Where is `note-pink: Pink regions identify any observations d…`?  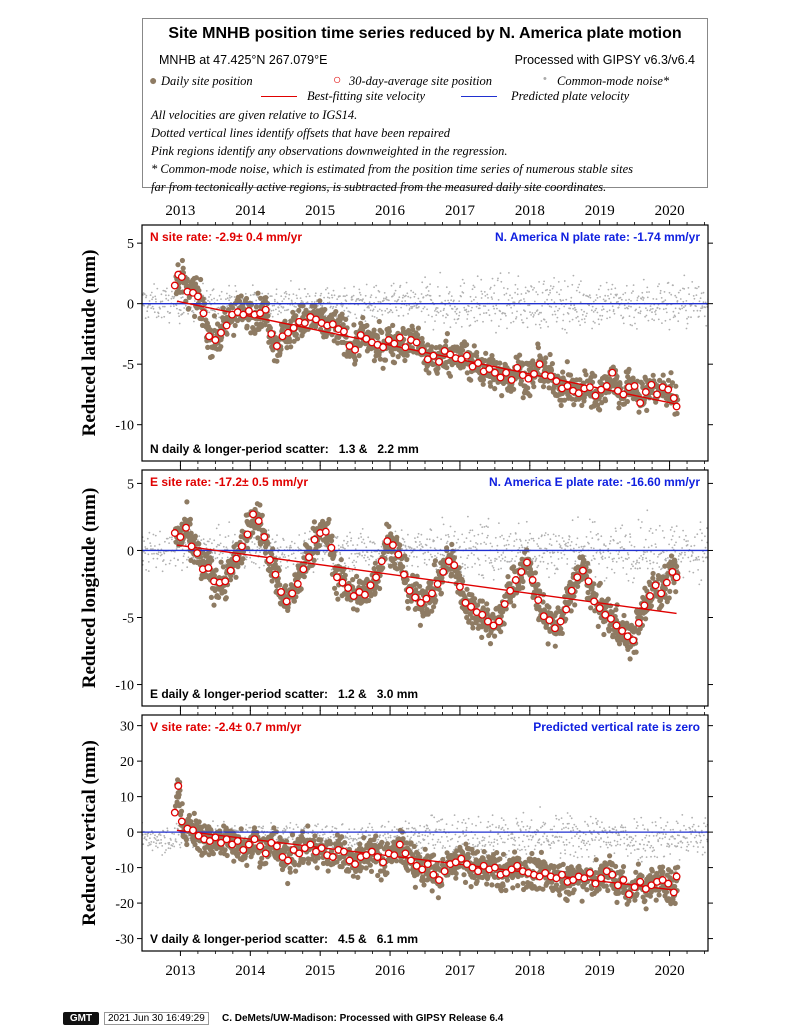
note-pink: Pink regions identify any observations d… is located at coordinates (329, 151).